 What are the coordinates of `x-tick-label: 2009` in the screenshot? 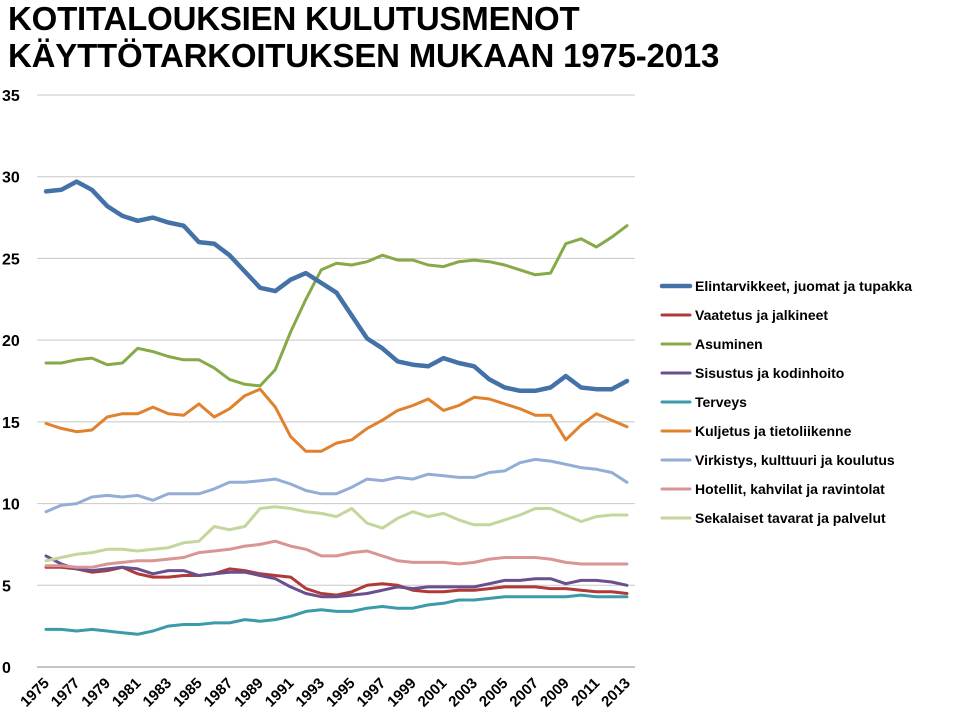 It's located at (555, 693).